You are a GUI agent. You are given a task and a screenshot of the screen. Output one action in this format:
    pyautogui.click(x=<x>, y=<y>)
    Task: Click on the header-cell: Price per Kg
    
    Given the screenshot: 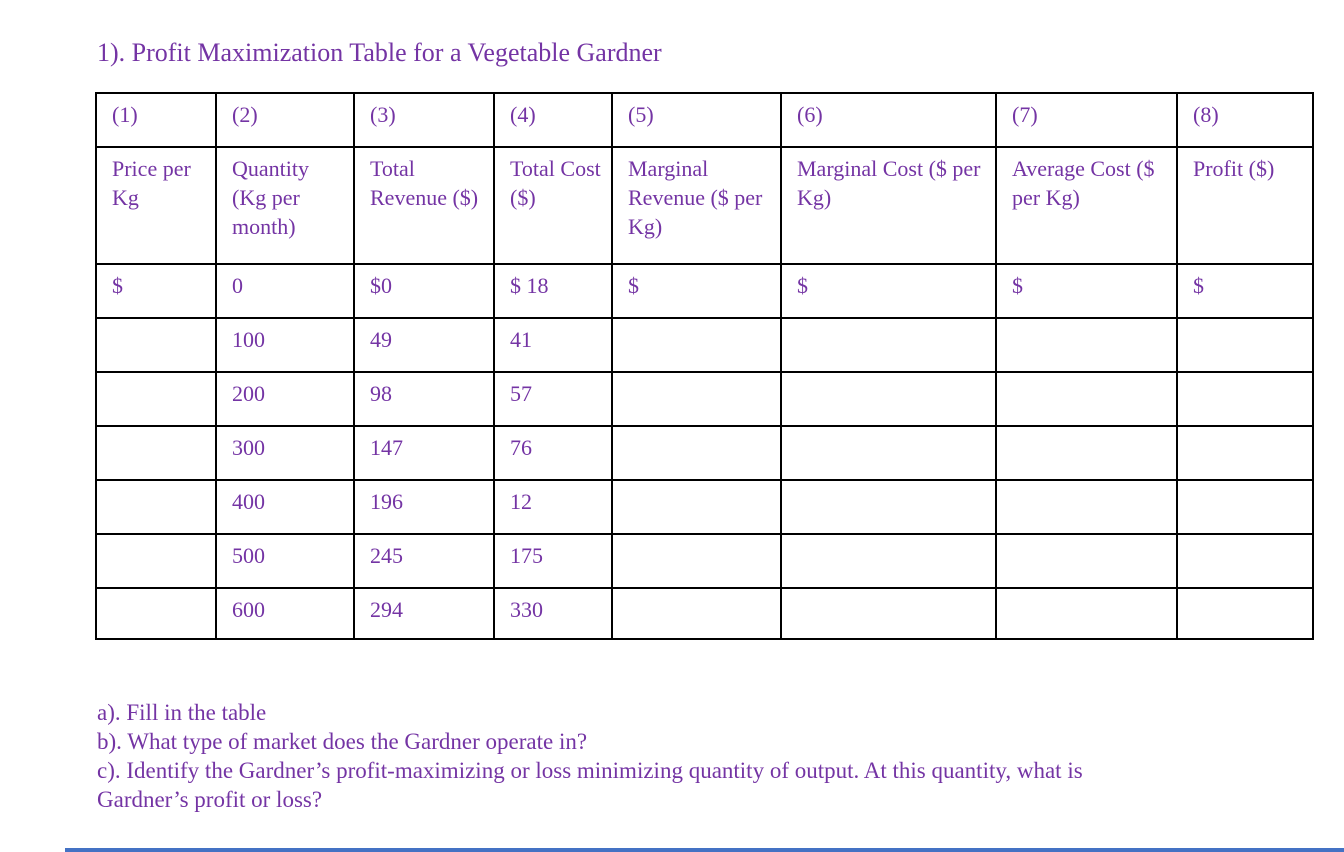 What is the action you would take?
    pyautogui.click(x=156, y=205)
    